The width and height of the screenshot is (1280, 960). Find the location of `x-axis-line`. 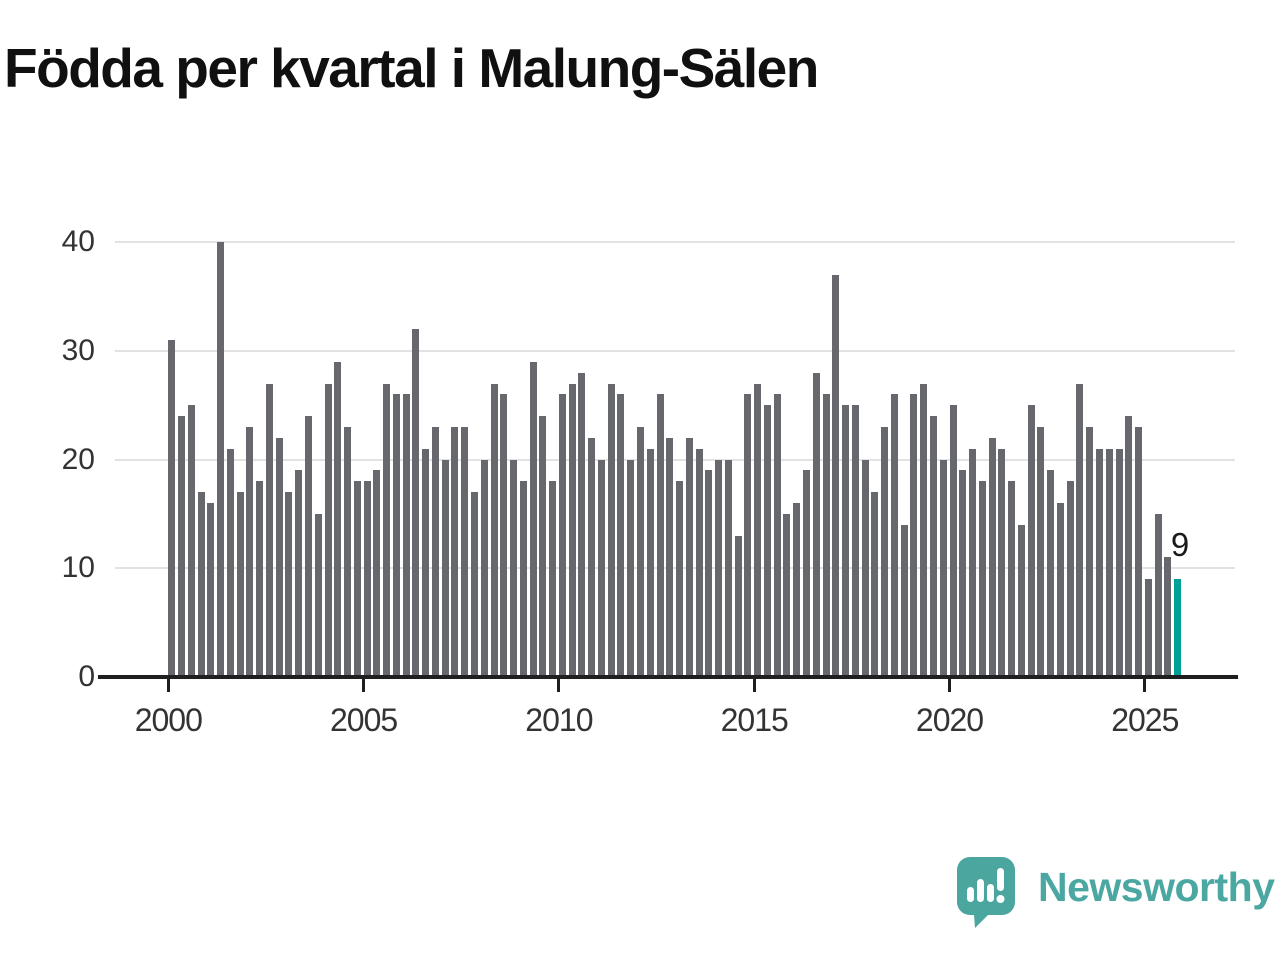

x-axis-line is located at coordinates (668, 677).